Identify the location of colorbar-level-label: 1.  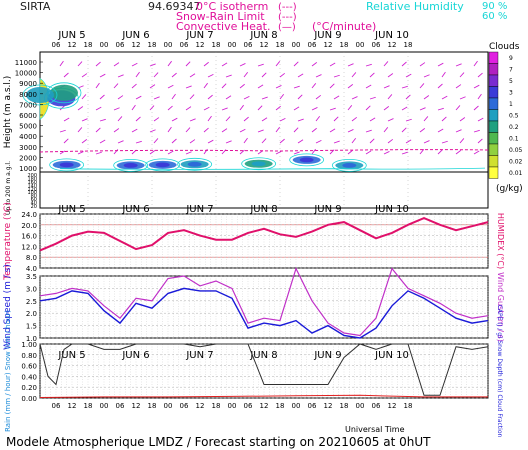
(511, 104).